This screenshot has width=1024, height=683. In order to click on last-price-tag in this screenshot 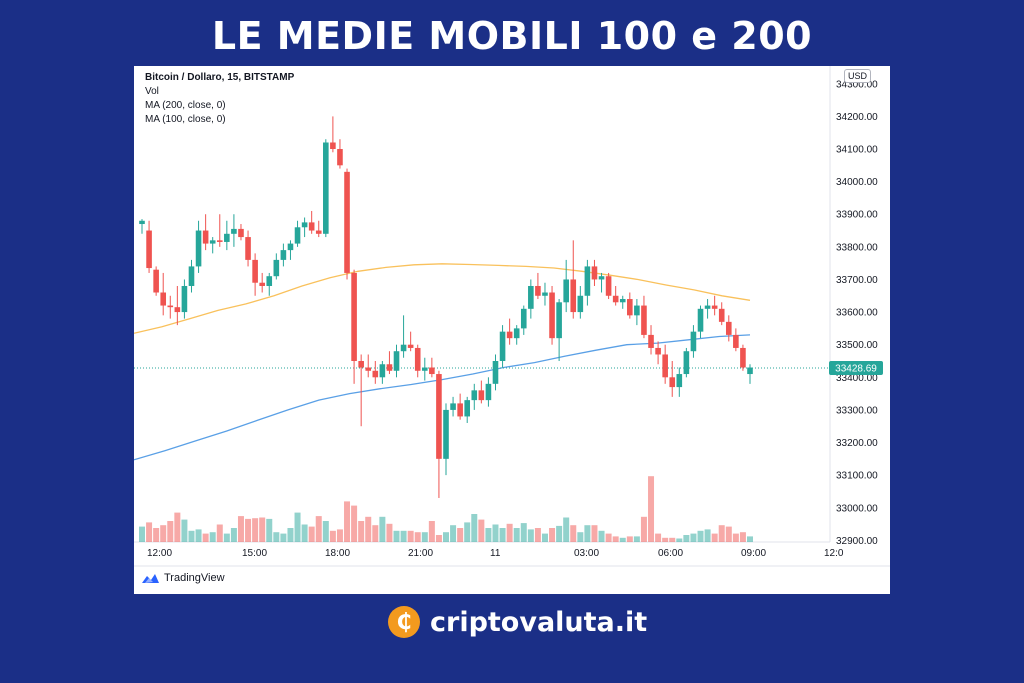, I will do `click(856, 367)`.